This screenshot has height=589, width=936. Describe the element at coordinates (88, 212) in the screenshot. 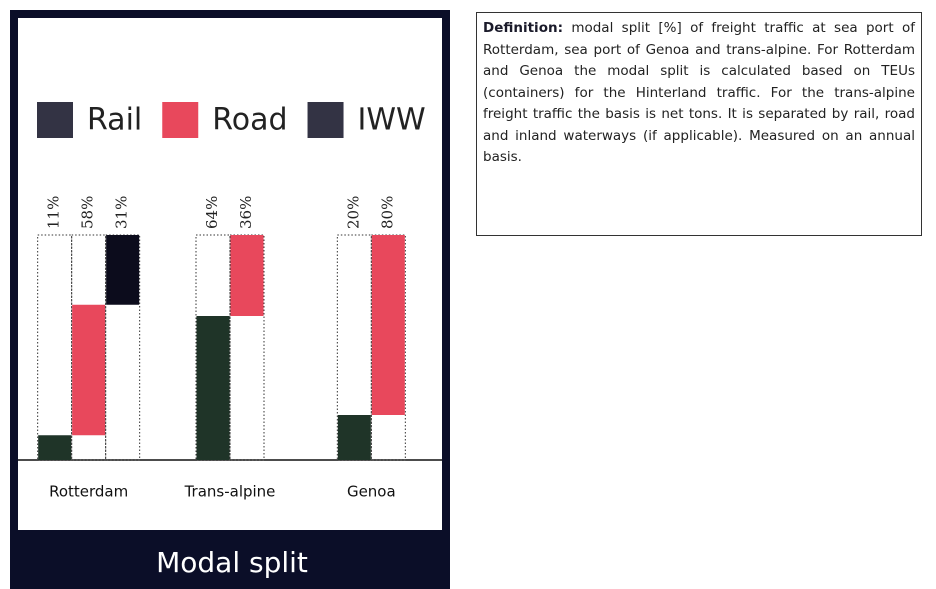

I see `value-label: 58%` at that location.